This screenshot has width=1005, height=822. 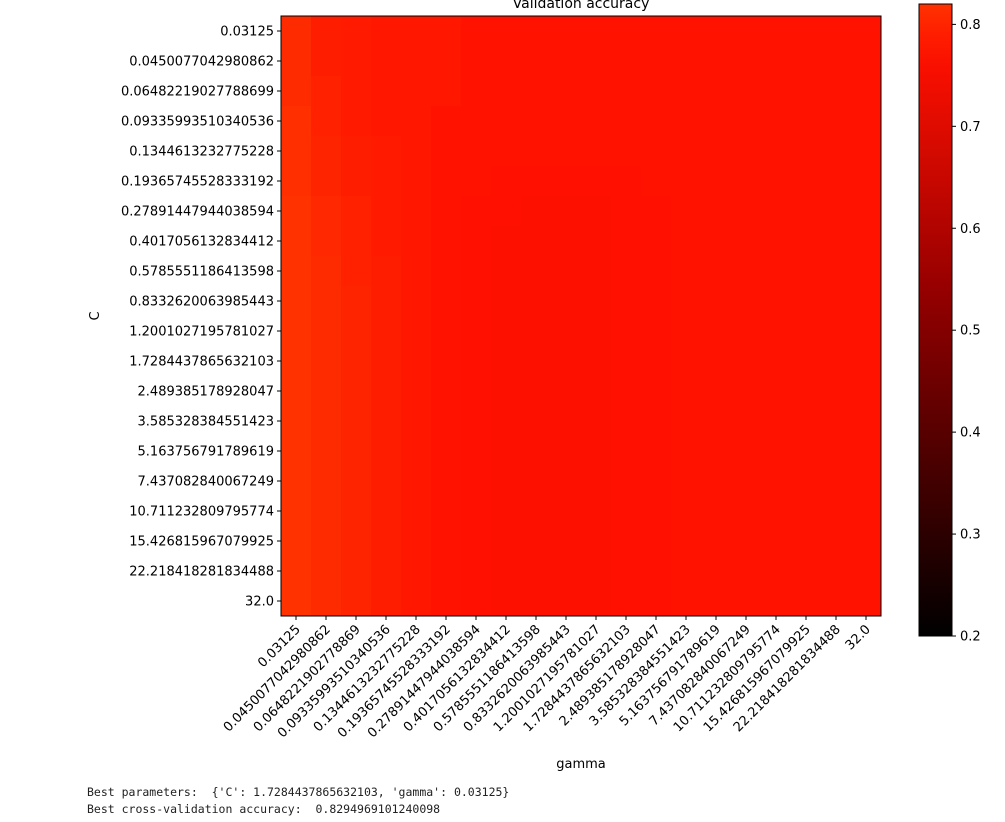 What do you see at coordinates (259, 602) in the screenshot?
I see `y-tick-label: 32.0` at bounding box center [259, 602].